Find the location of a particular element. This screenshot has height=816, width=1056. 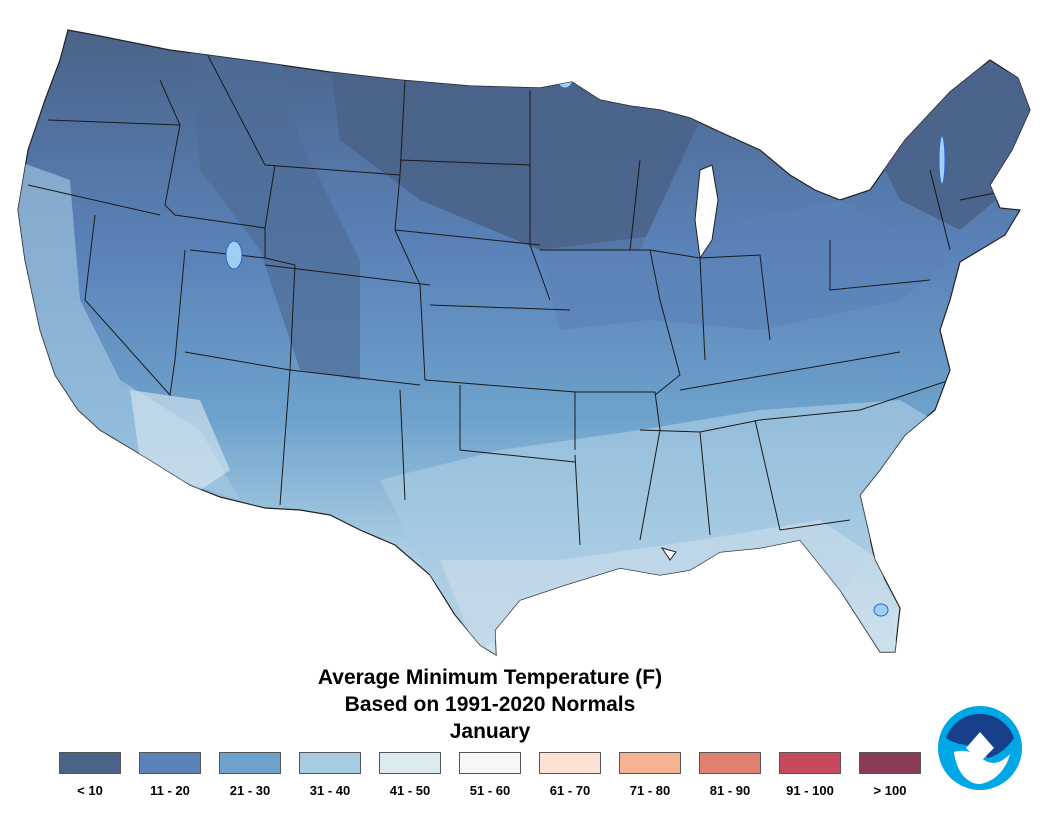

legend-item: 91 - 100 is located at coordinates (810, 775).